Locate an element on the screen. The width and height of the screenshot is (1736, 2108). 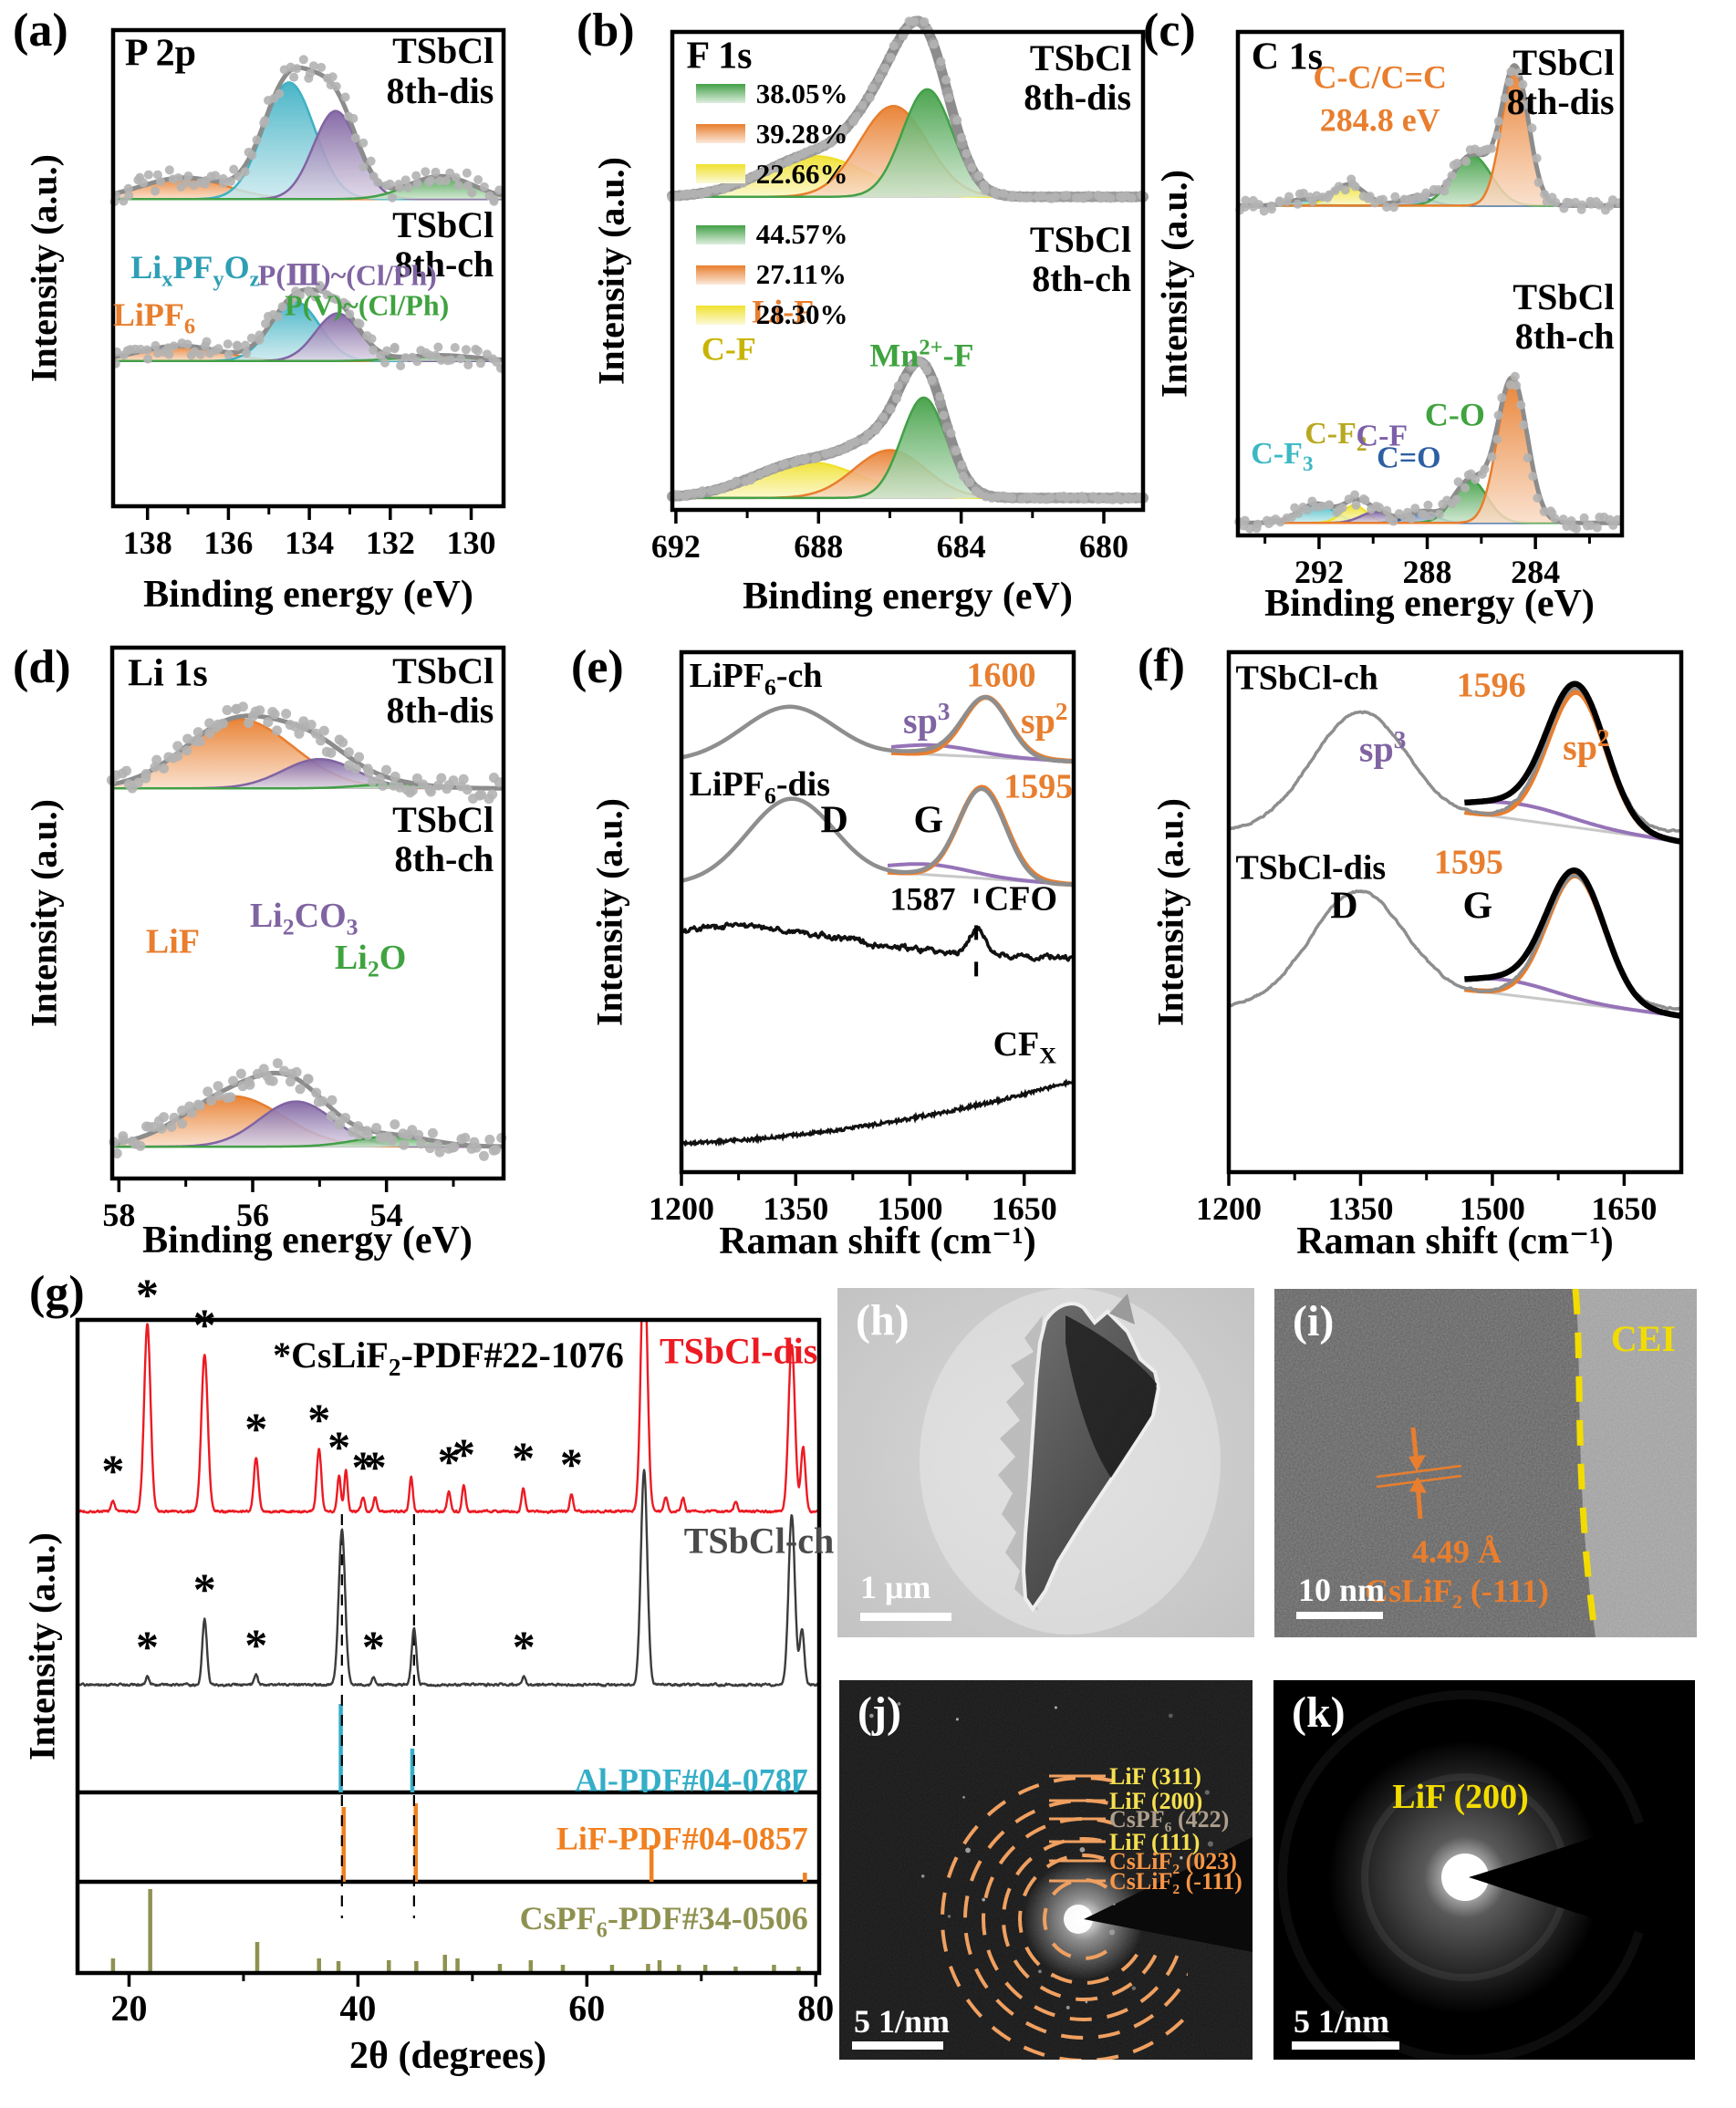
saed-grain is located at coordinates (1046, 1870).